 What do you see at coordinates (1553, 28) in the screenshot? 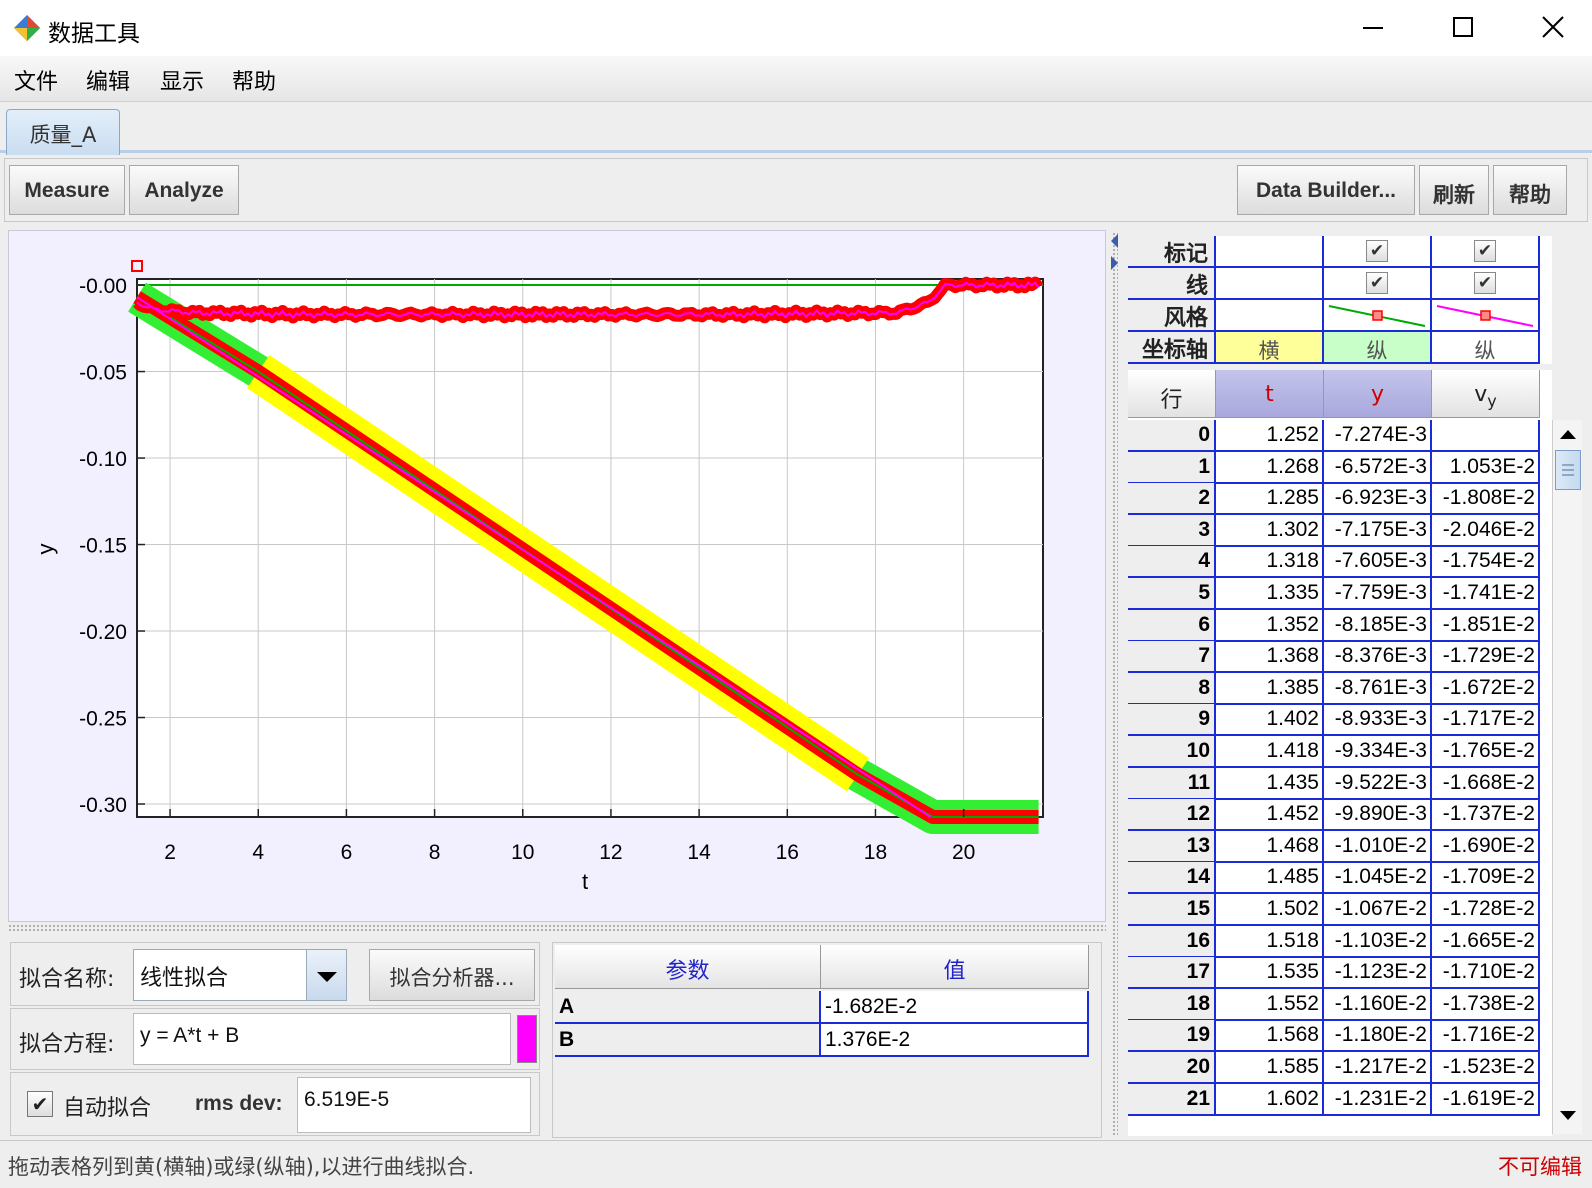
I see `close-button` at bounding box center [1553, 28].